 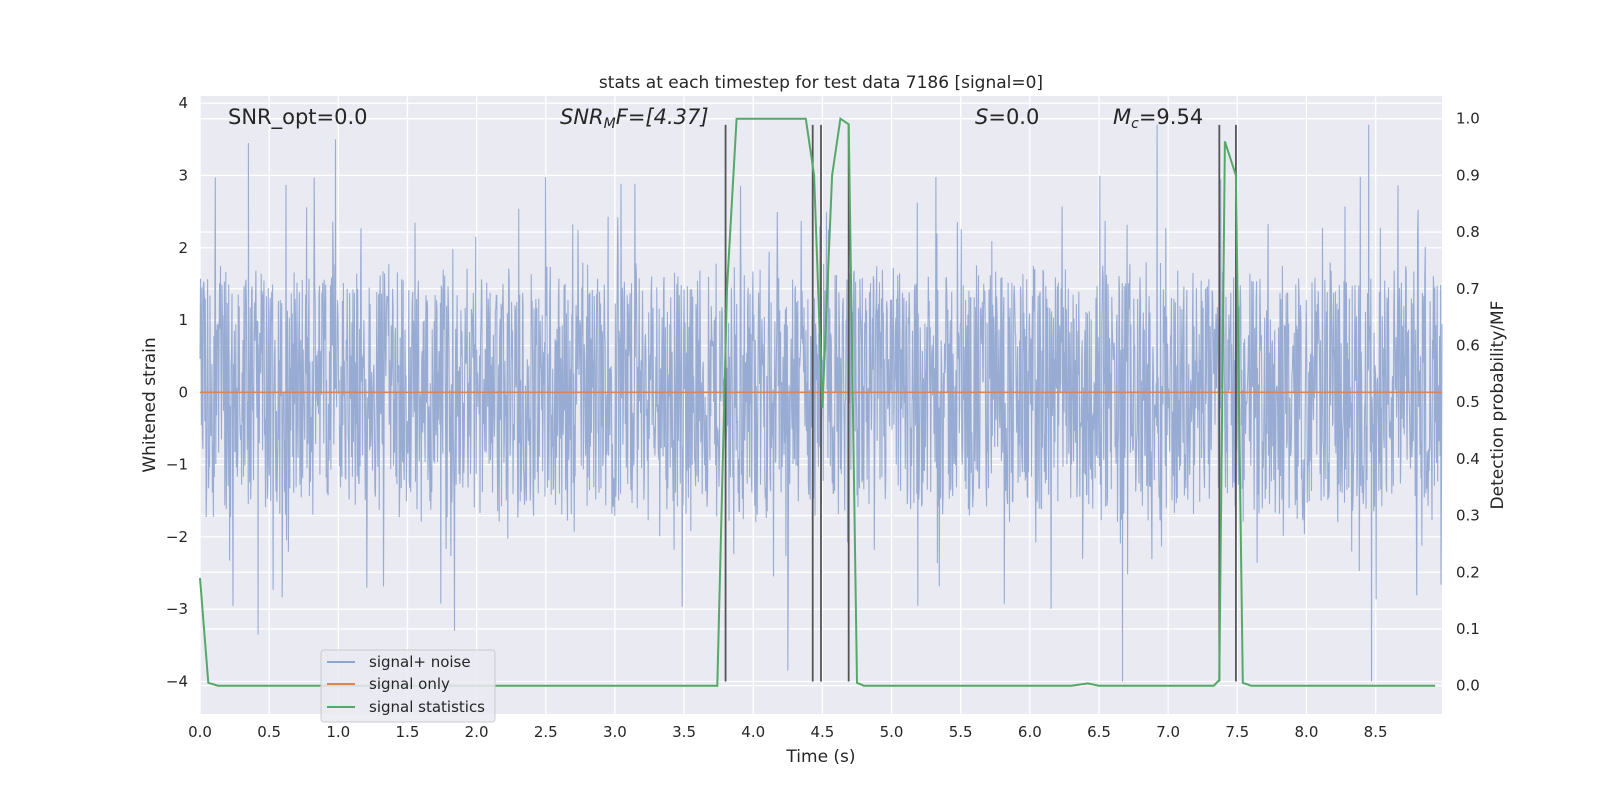 I want to click on y-right-tick-label: 0.6, so click(x=1468, y=345).